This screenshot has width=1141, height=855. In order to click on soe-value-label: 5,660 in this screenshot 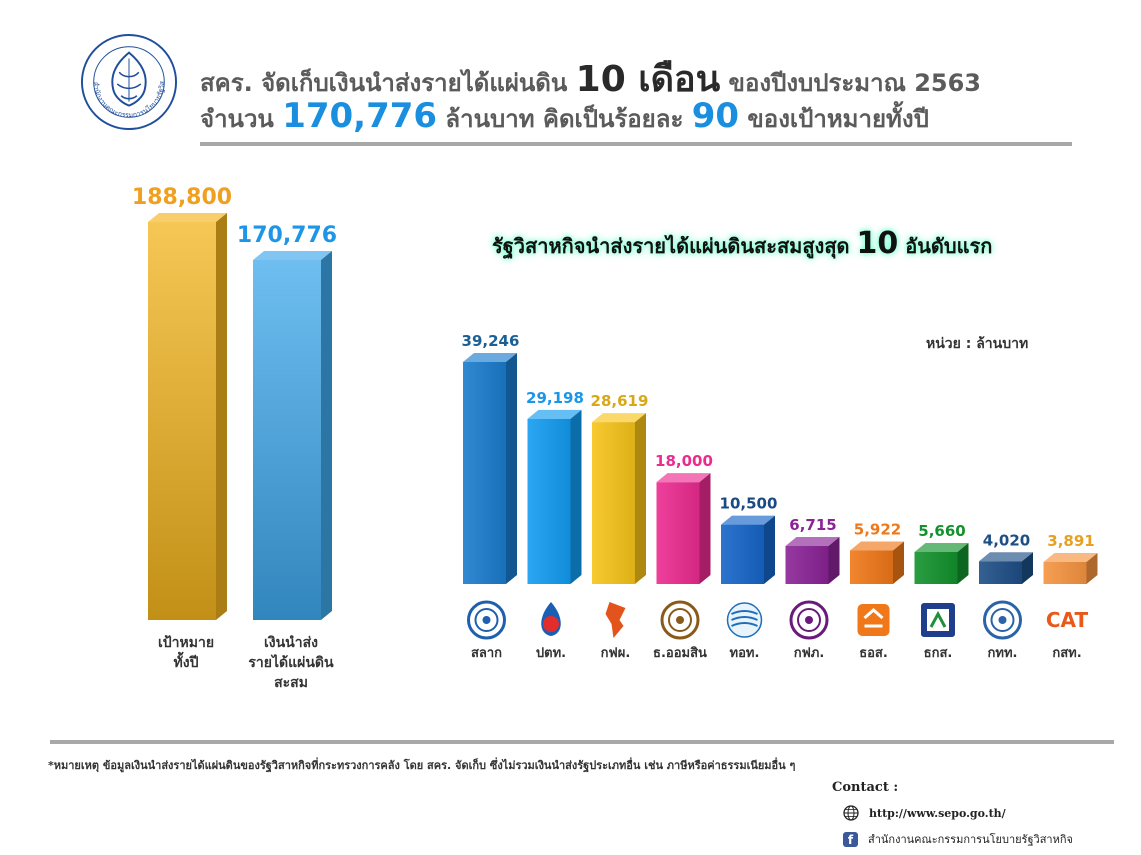, I will do `click(941, 531)`.